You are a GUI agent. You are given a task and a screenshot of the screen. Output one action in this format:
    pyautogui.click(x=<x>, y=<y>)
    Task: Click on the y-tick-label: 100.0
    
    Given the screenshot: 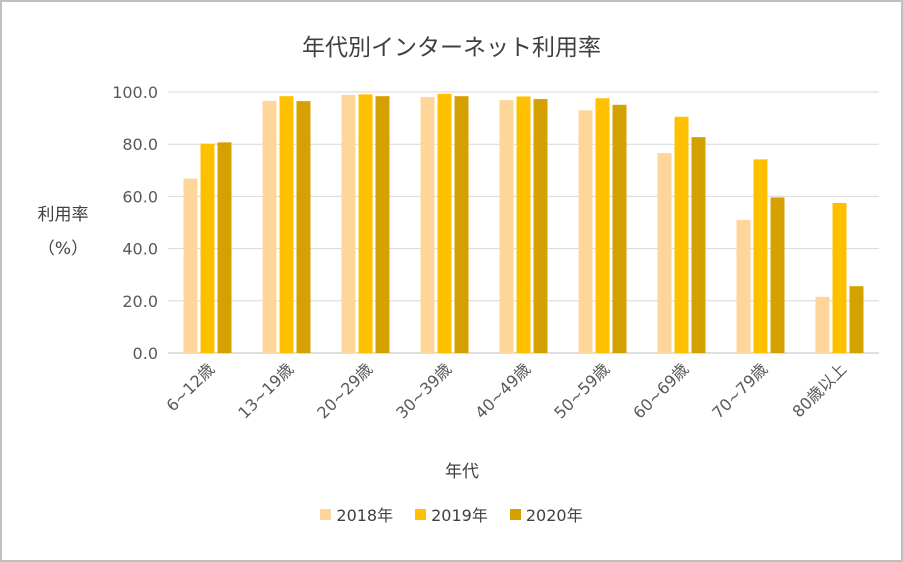 What is the action you would take?
    pyautogui.click(x=135, y=92)
    